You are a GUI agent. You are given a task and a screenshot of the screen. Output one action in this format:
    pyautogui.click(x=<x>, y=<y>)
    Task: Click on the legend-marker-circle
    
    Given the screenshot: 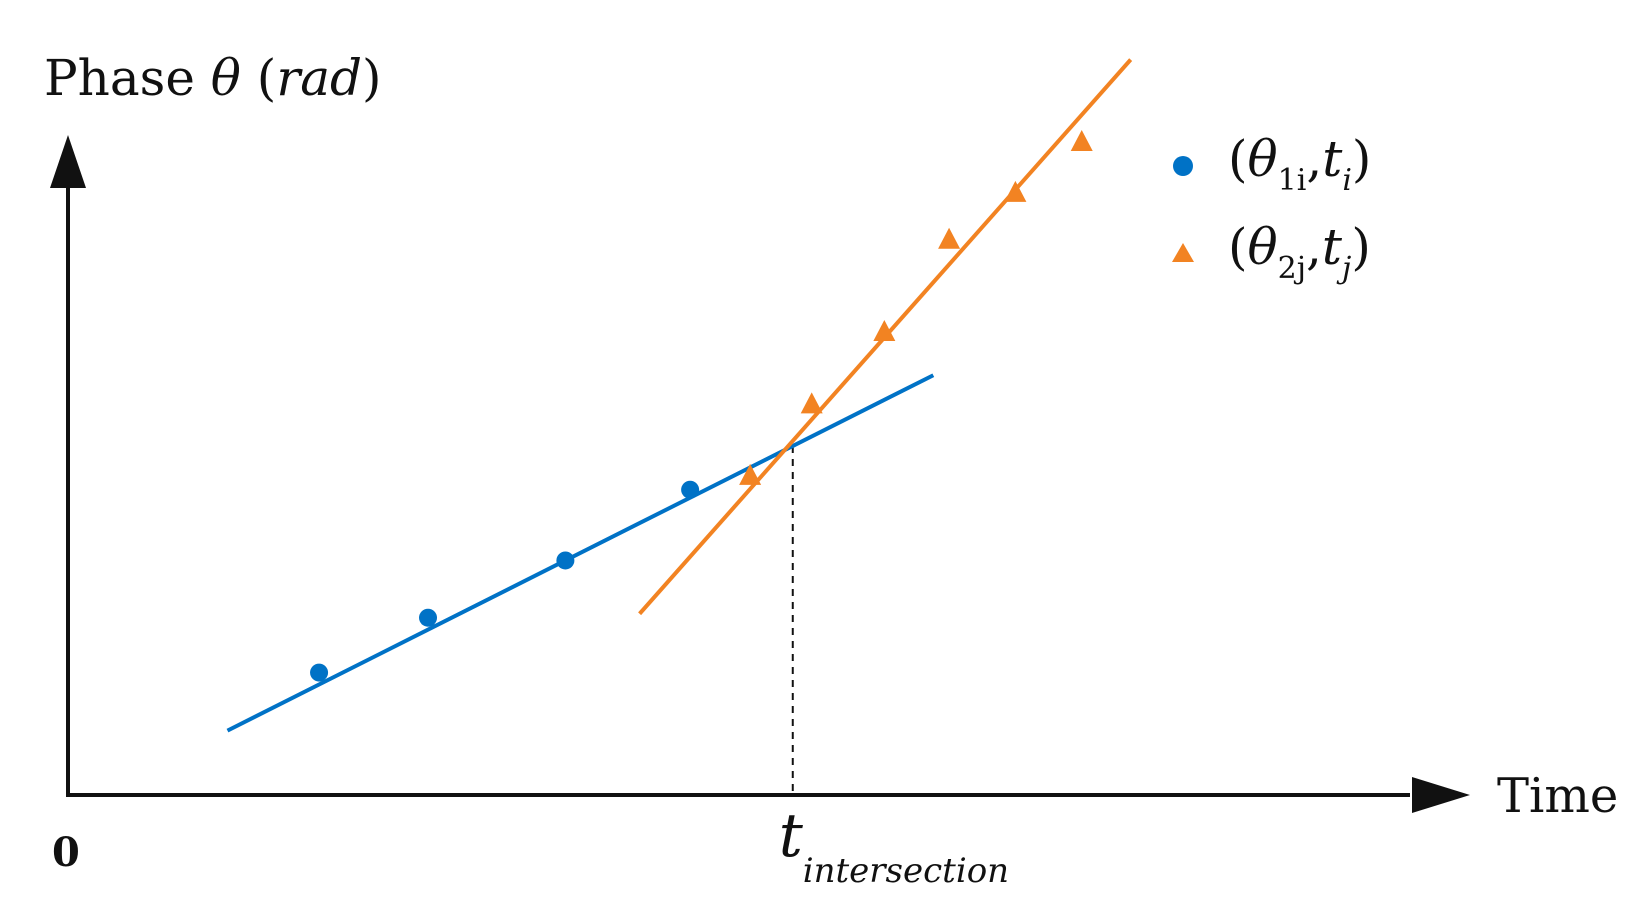 What is the action you would take?
    pyautogui.click(x=1183, y=166)
    